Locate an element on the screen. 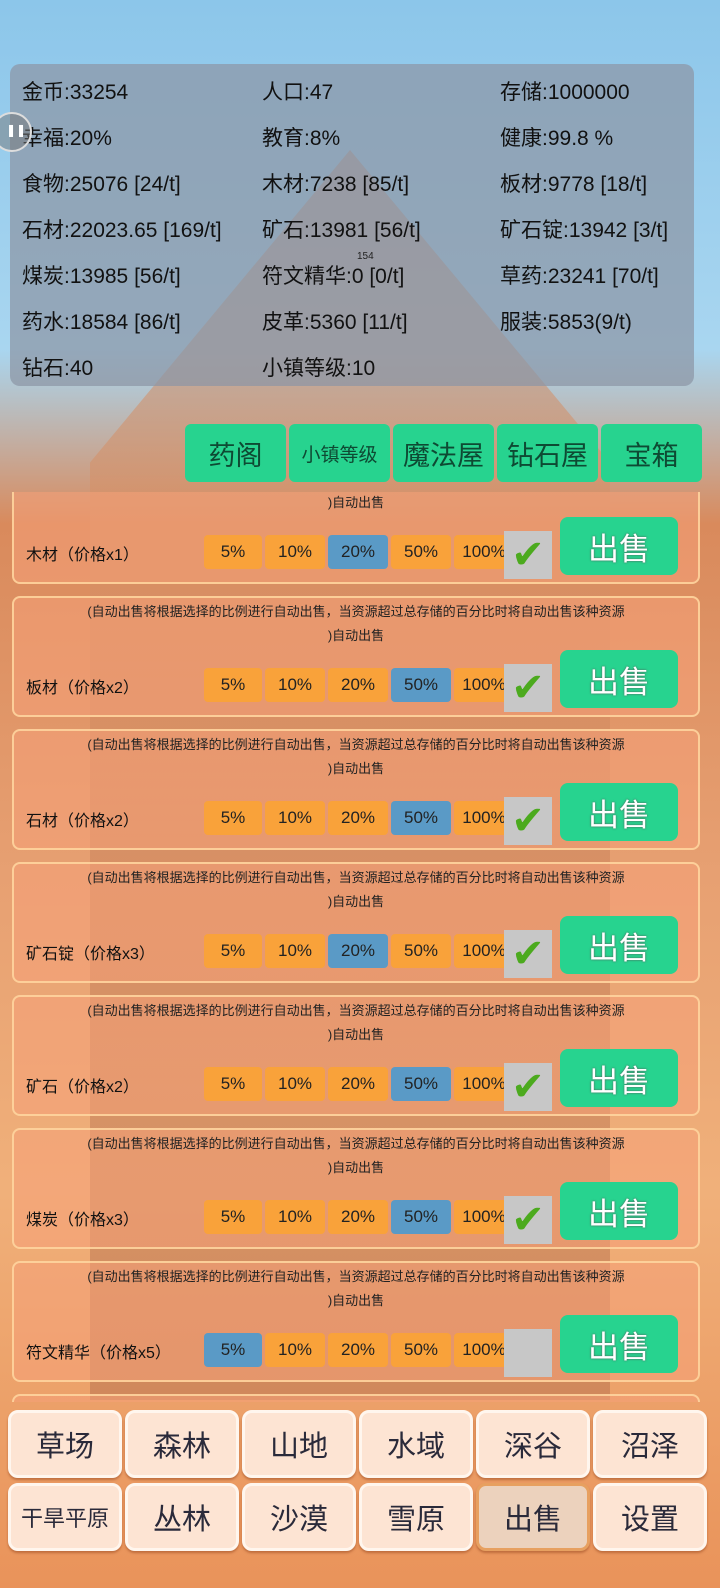  top-buttons: 药阁 小镇等级 魔法屋 钻石屋 宝箱 is located at coordinates (443, 453).